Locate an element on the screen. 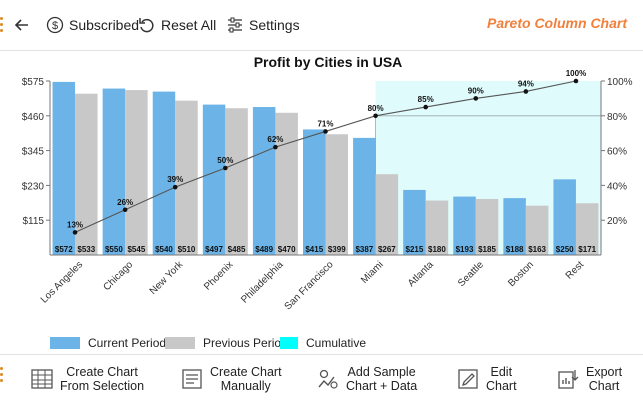 This screenshot has width=643, height=404. chart-title: Profit by Cities in USA is located at coordinates (328, 62).